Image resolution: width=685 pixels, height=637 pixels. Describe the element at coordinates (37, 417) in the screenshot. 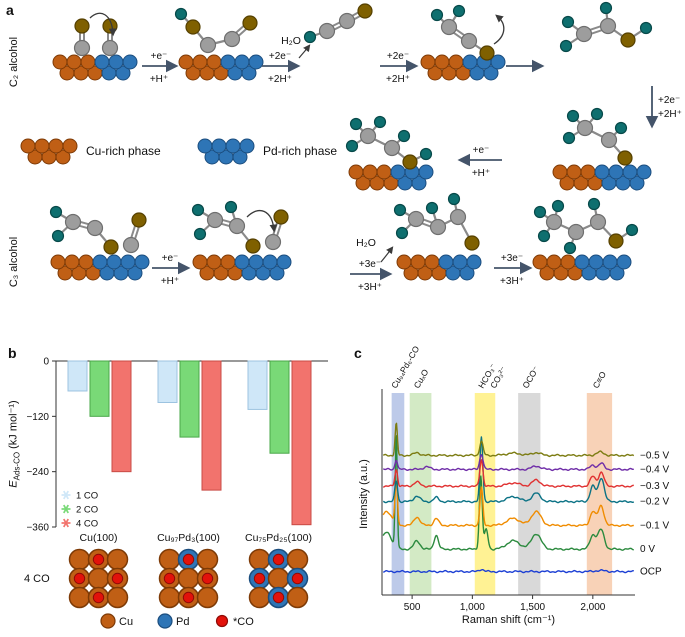

I see `y-tick-label: −120` at that location.